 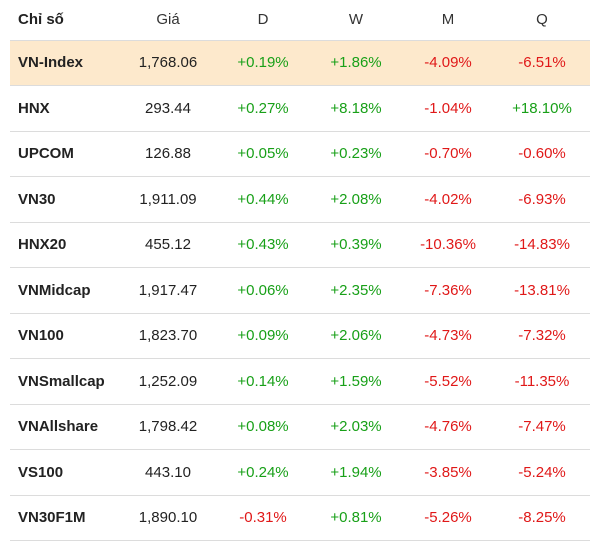 I want to click on table-row: VN-Index 1,768.06 +0.19% +1.86% -4.09% -6.51%, so click(x=300, y=63).